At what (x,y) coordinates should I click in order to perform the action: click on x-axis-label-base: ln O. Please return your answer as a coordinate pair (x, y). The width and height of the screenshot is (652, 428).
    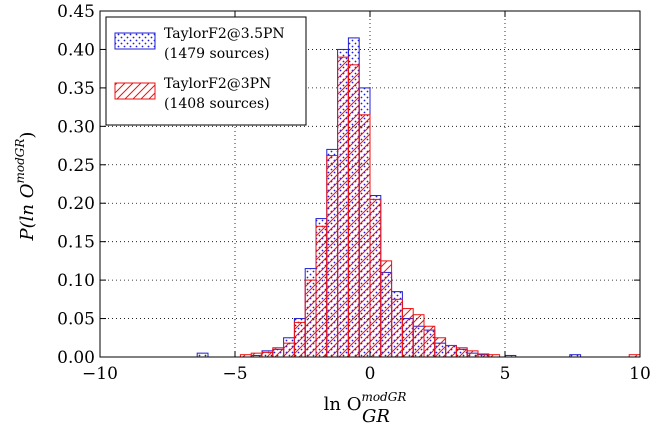
    Looking at the image, I should click on (343, 404).